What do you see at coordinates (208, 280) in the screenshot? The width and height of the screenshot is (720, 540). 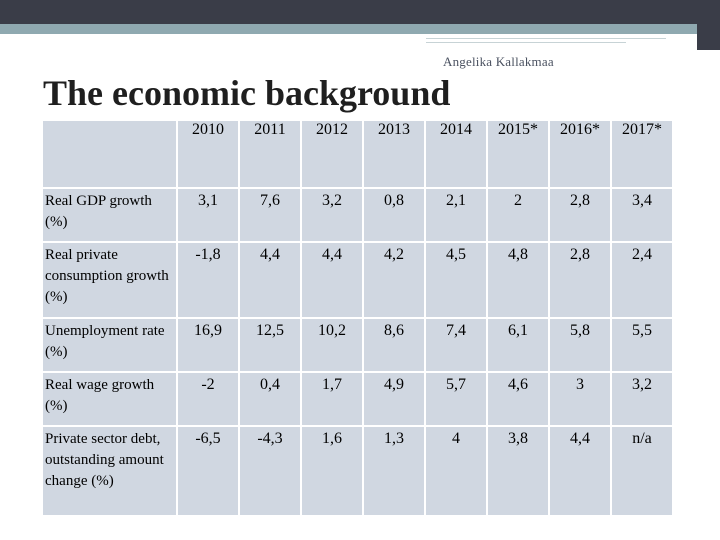 I see `table-cell: -1,8` at bounding box center [208, 280].